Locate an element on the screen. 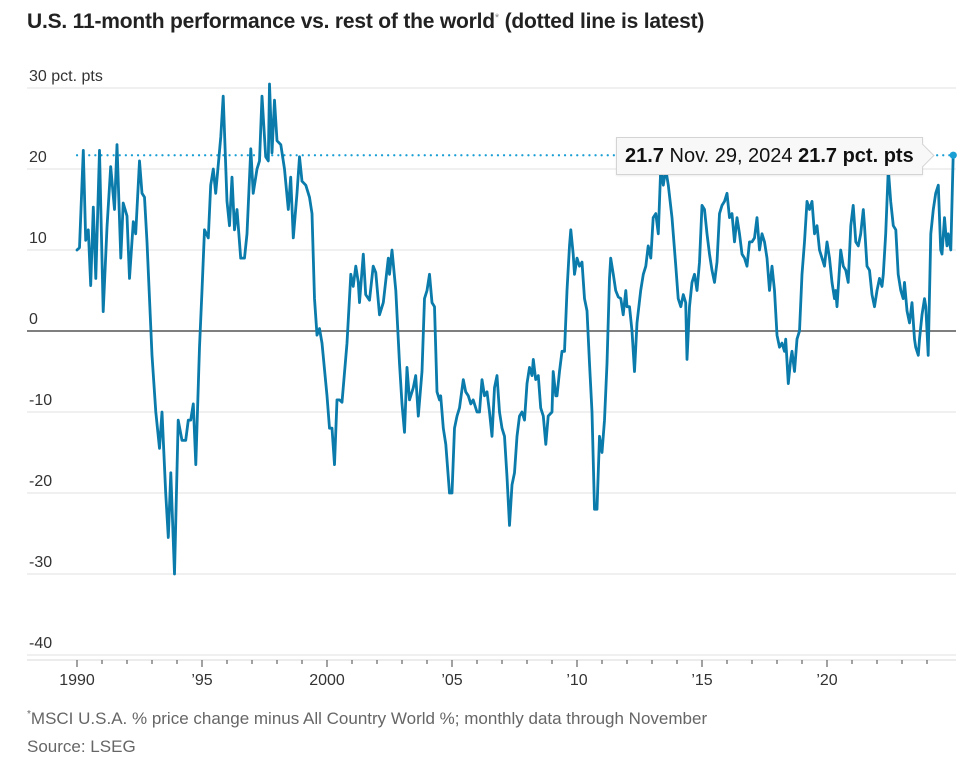  tooltip-value-label: 21.7 pct. pts is located at coordinates (856, 156).